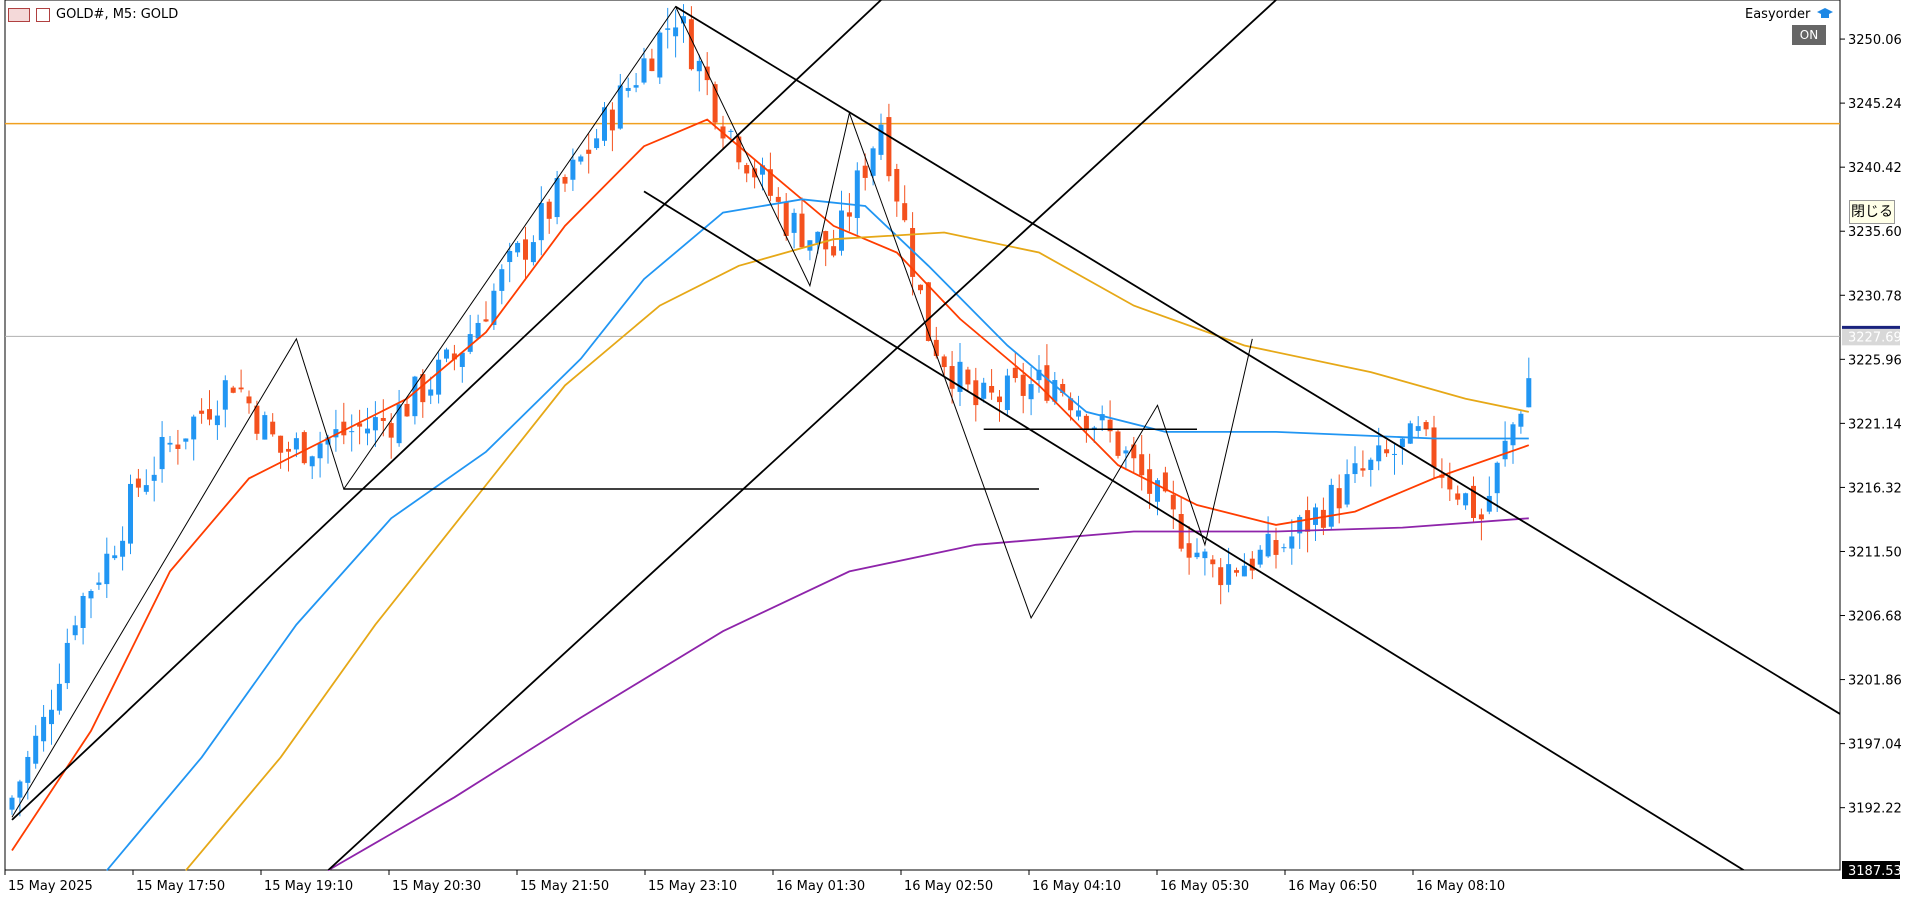  Describe the element at coordinates (1875, 337) in the screenshot. I see `current-price-label: 3227.69` at that location.